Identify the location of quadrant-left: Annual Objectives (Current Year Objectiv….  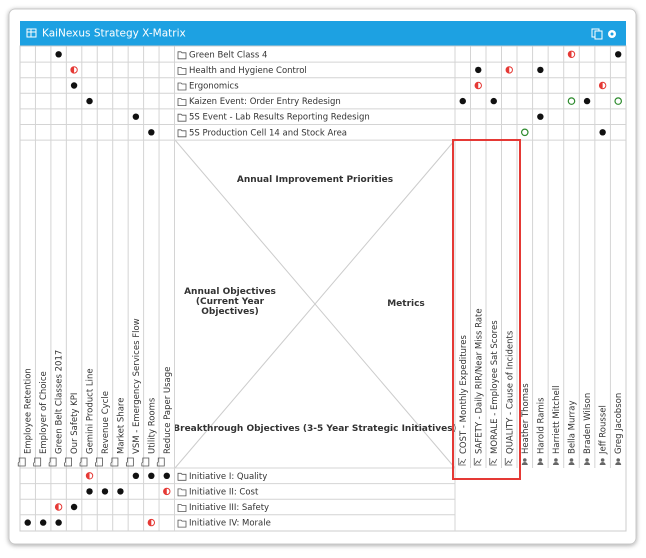
(230, 302).